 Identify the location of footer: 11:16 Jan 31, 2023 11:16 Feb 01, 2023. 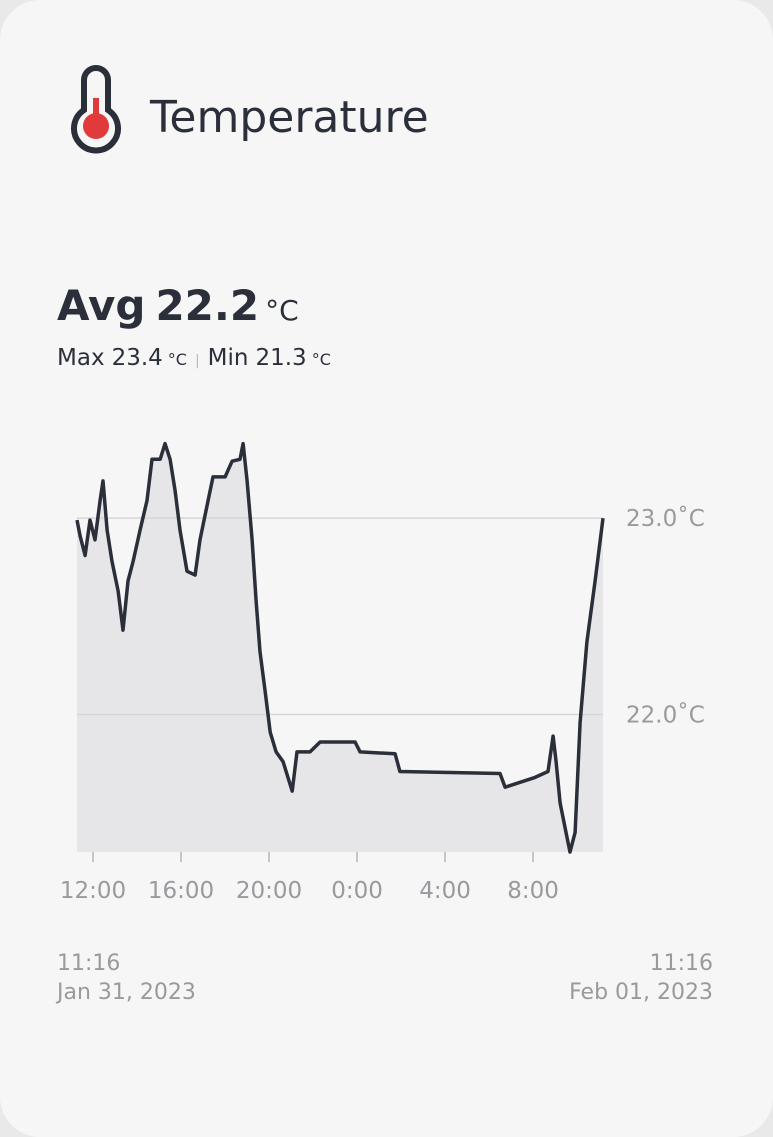
(384, 978).